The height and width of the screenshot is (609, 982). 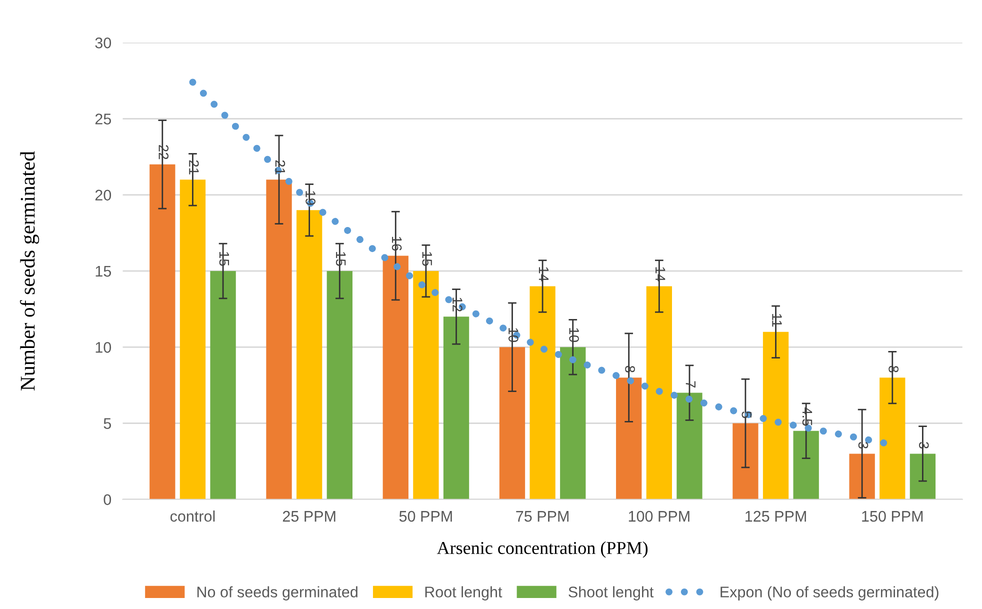 What do you see at coordinates (463, 593) in the screenshot?
I see `legend-label: Root lenght` at bounding box center [463, 593].